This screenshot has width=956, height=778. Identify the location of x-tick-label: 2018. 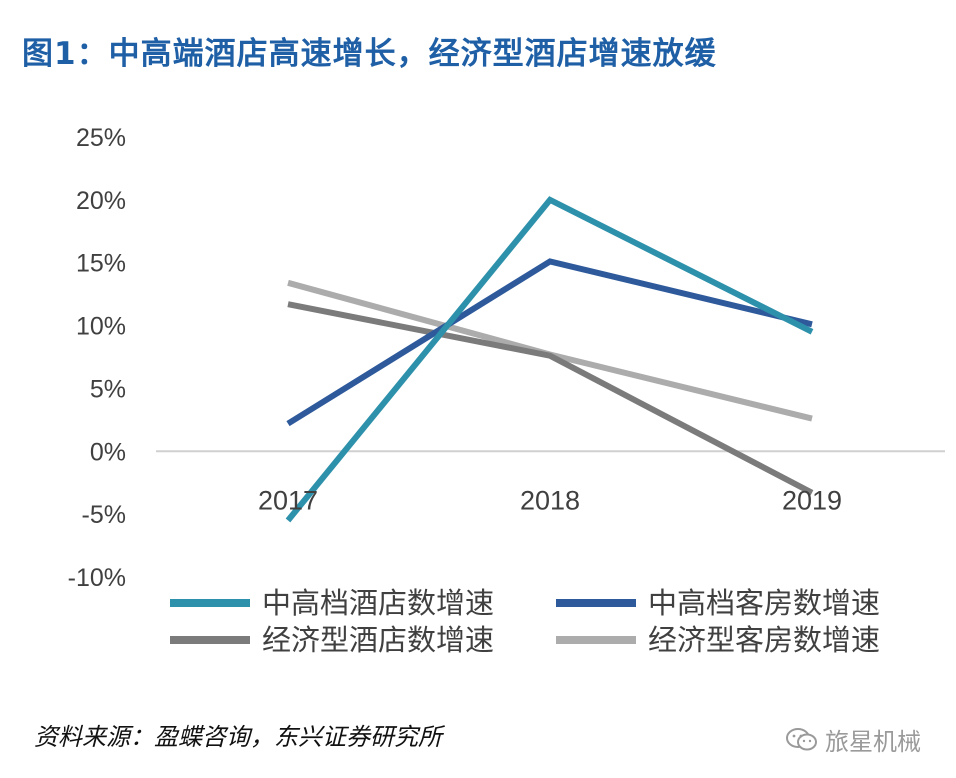
(550, 500).